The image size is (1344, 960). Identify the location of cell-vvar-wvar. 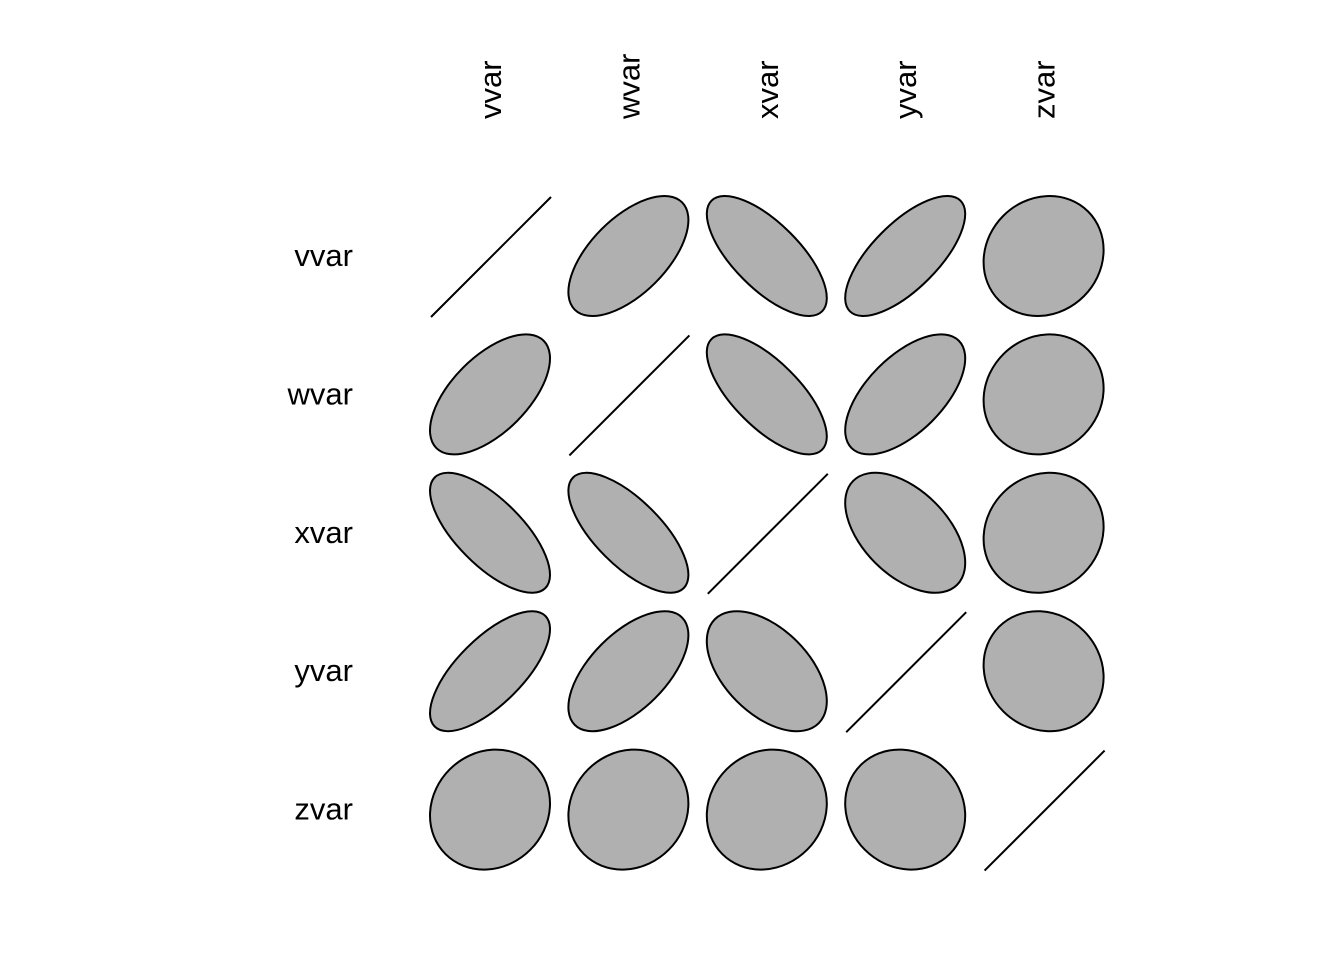
(628, 255).